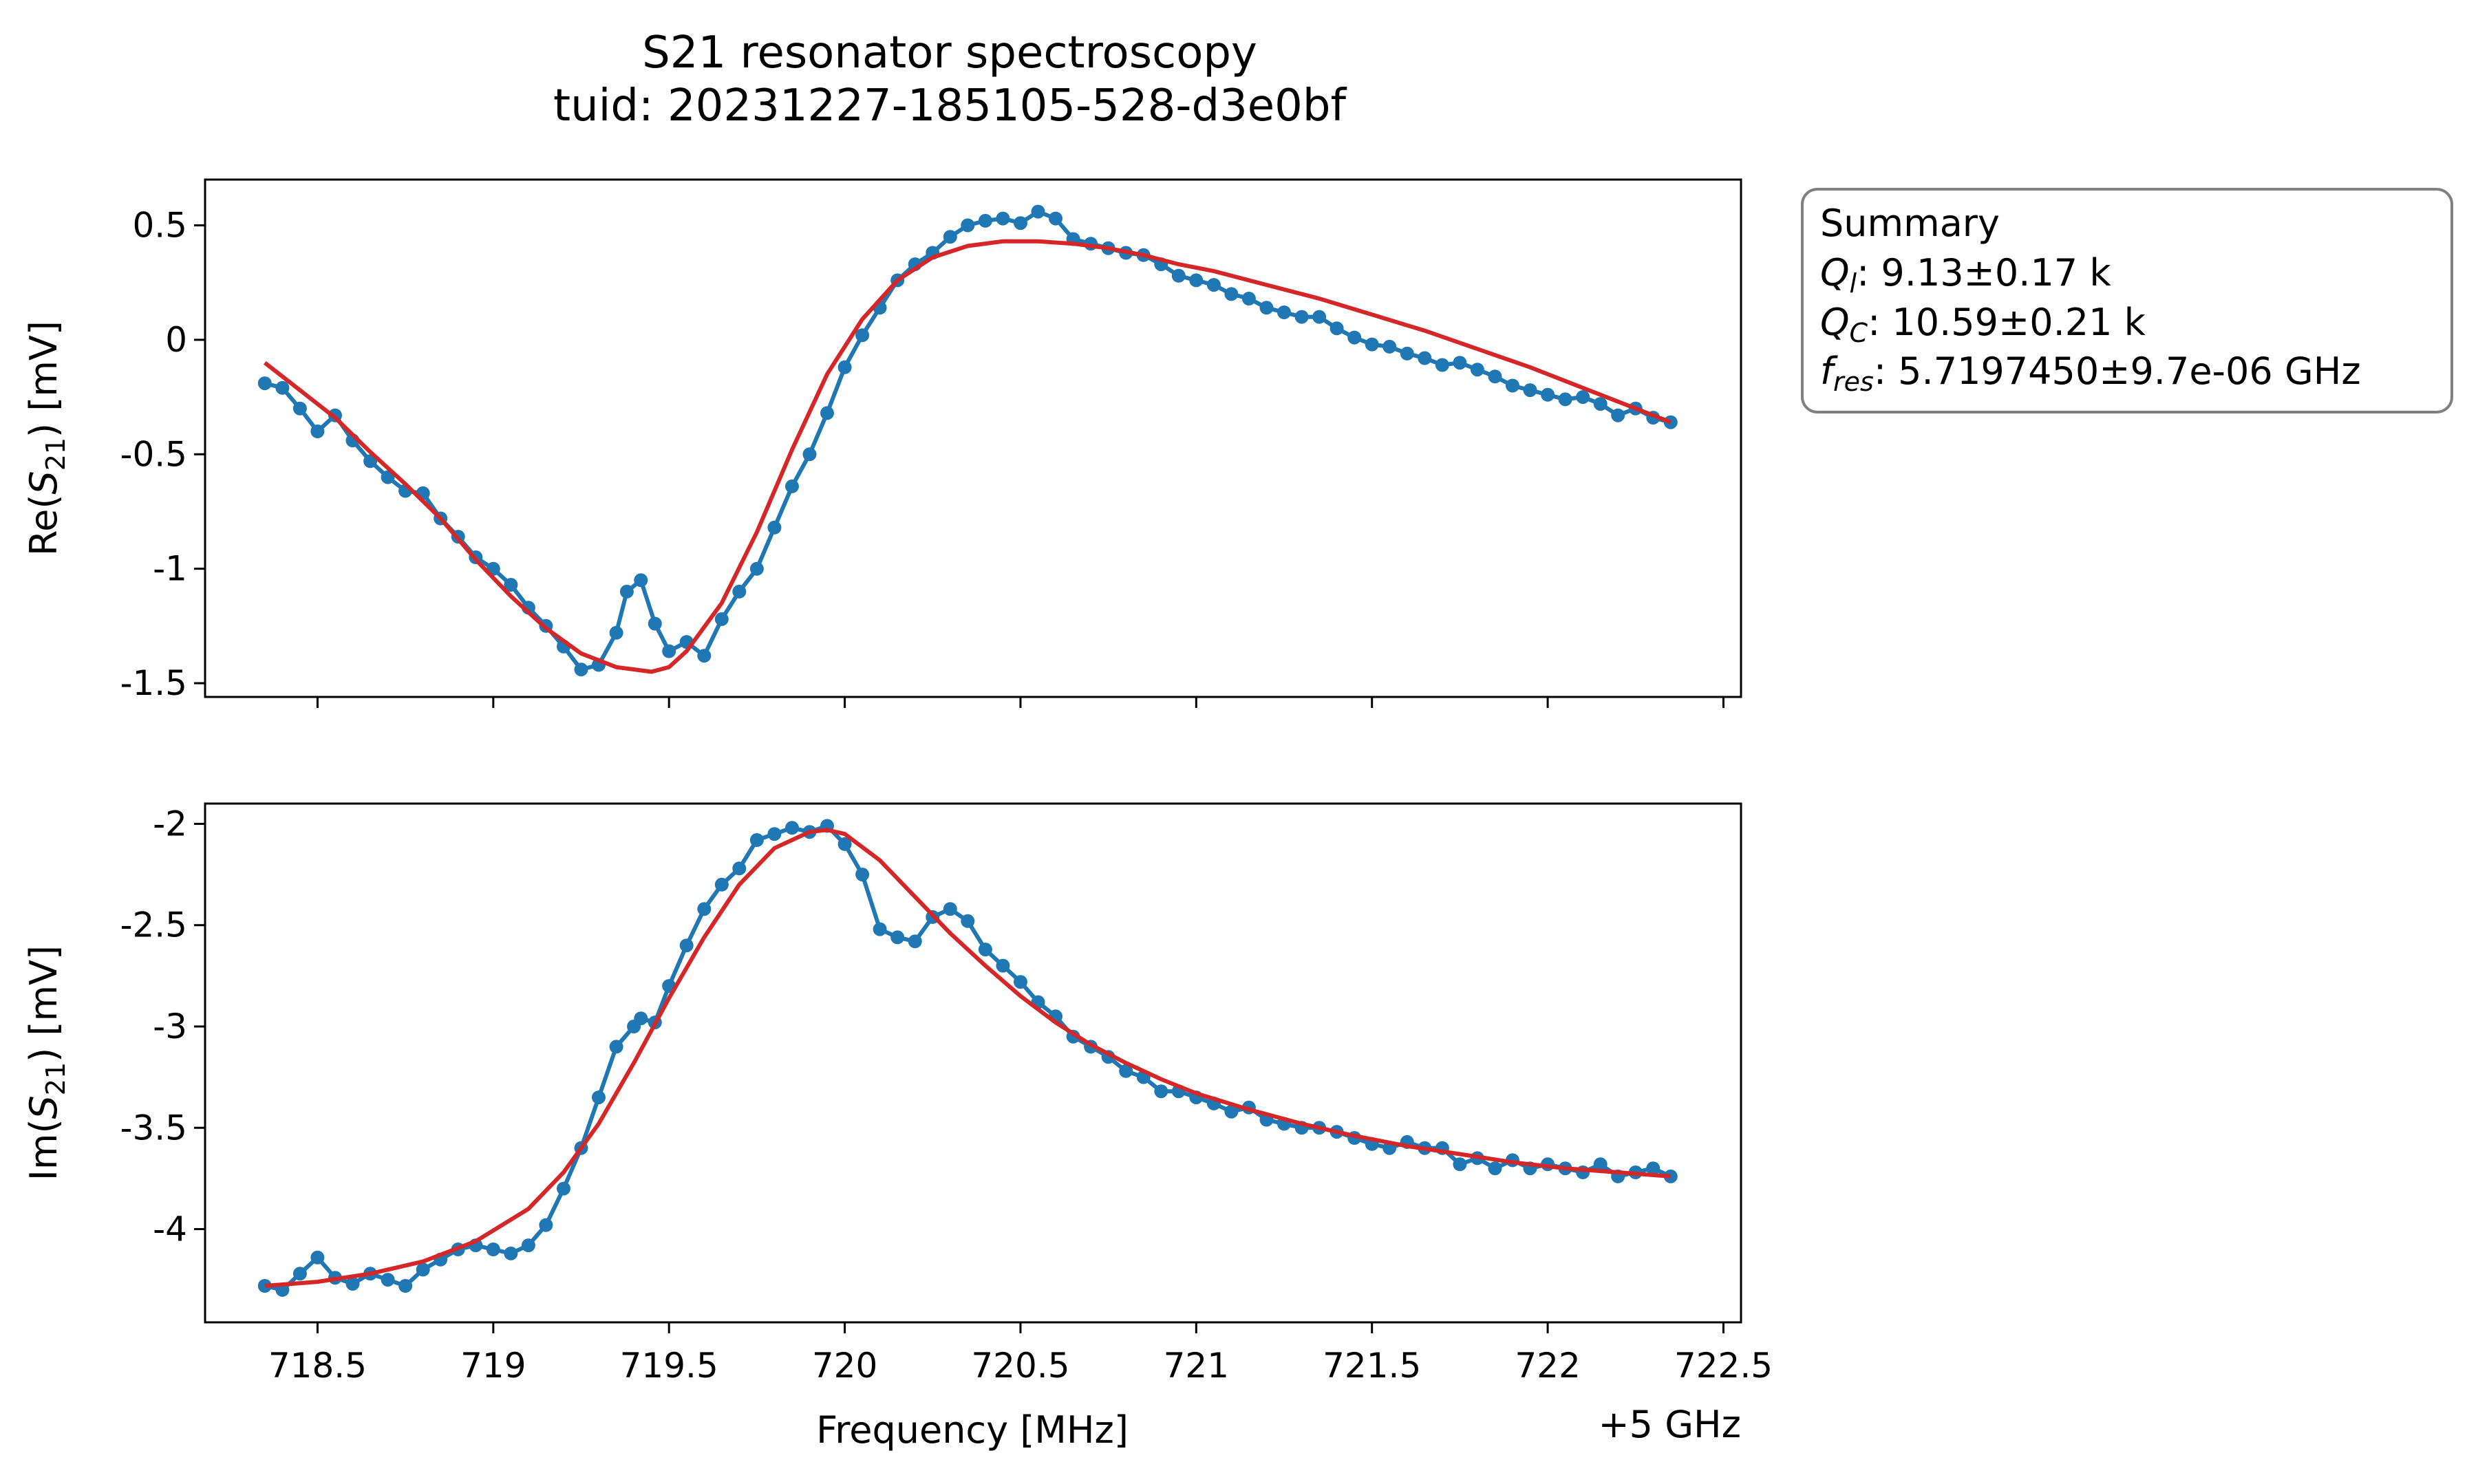 The width and height of the screenshot is (2467, 1484). I want to click on re-ytick-label: -1, so click(170, 569).